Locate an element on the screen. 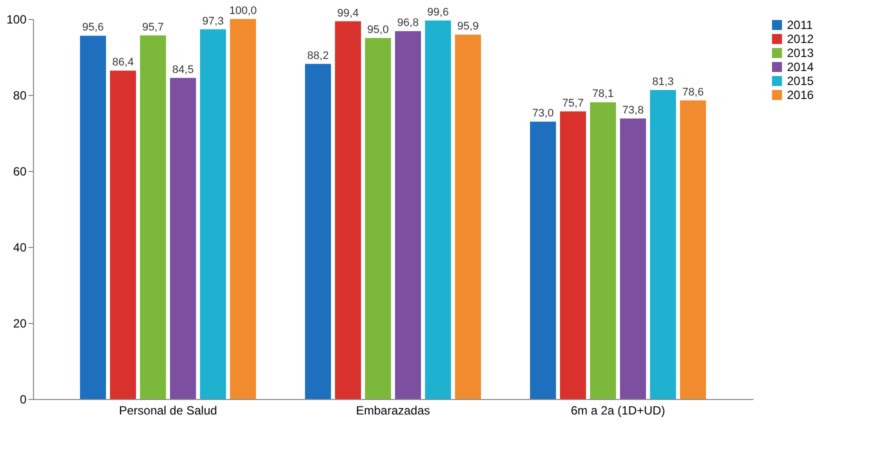 This screenshot has height=451, width=876. data-label: 99,6 is located at coordinates (438, 12).